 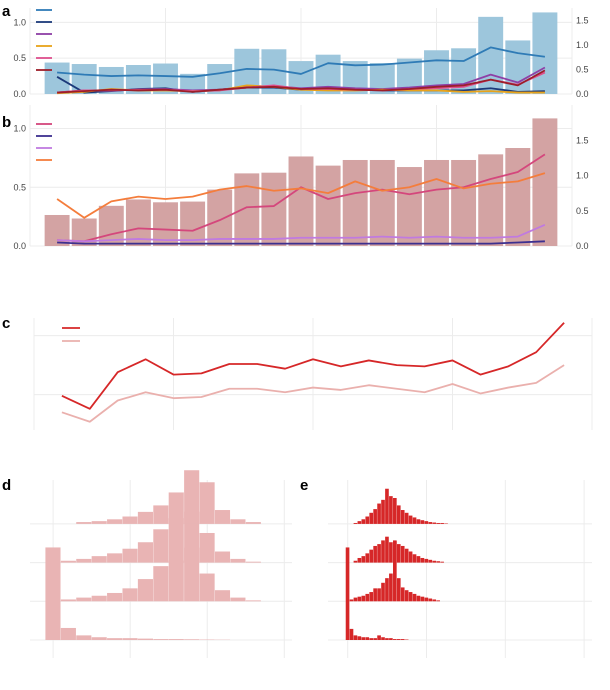 What do you see at coordinates (328, 206) in the screenshot?
I see `bar-2011` at bounding box center [328, 206].